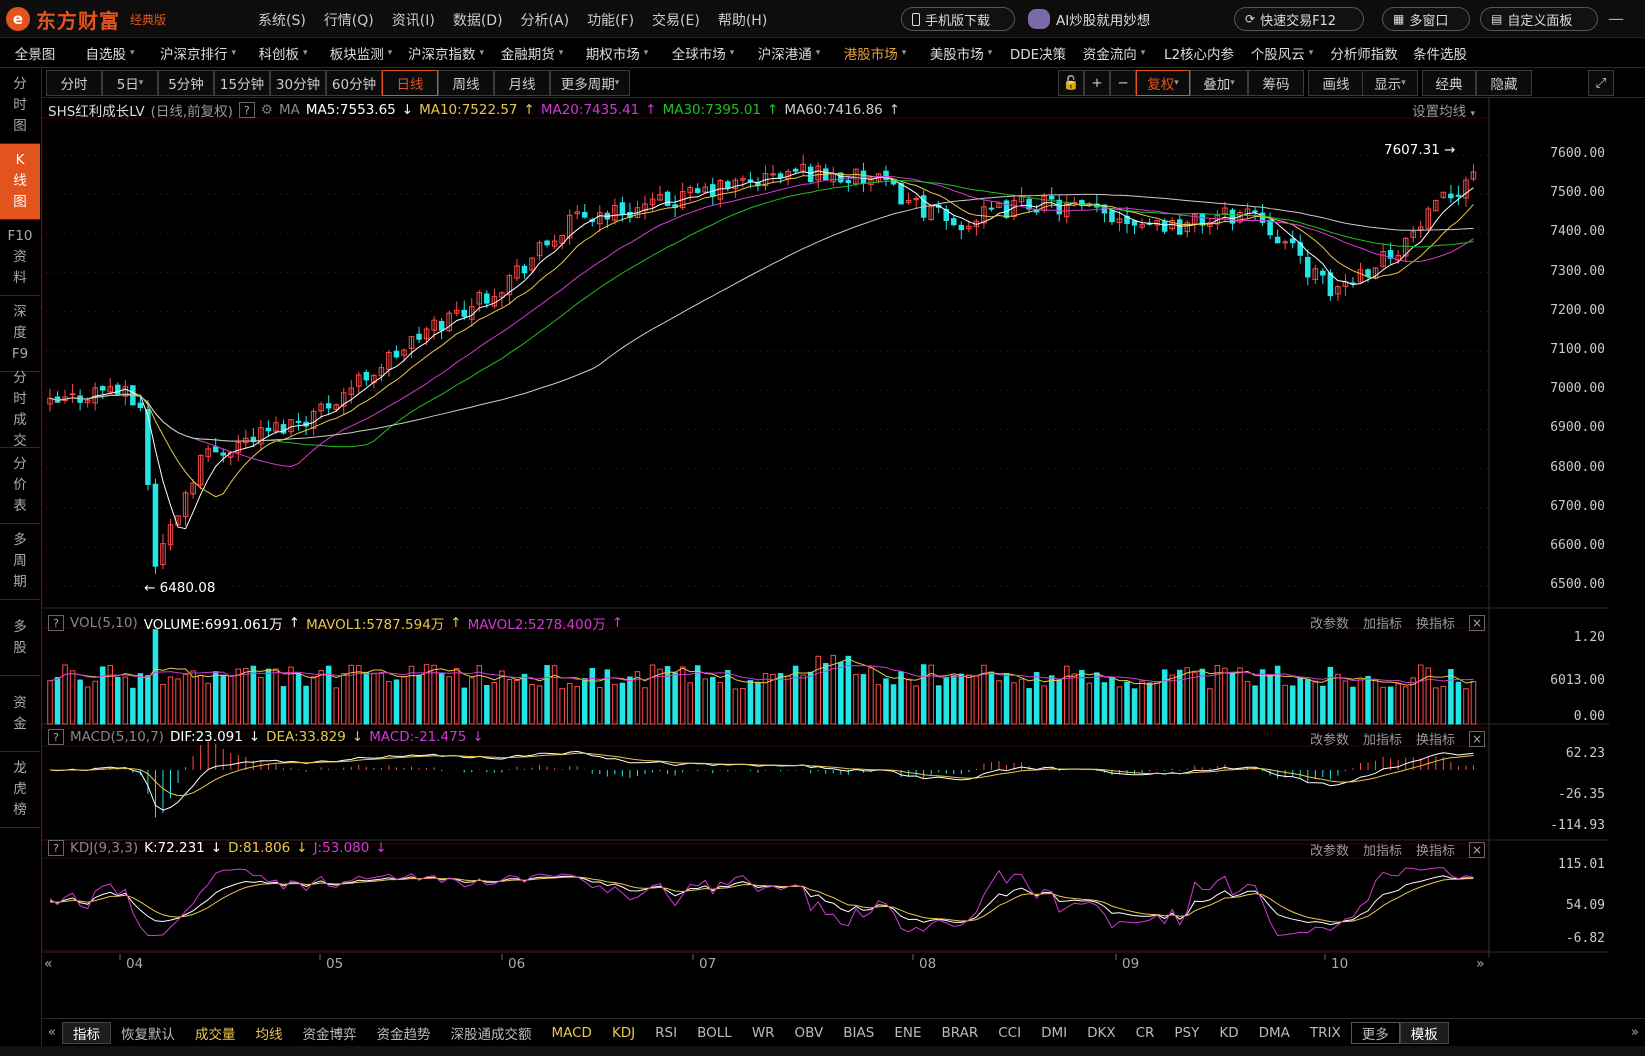 This screenshot has width=1645, height=1056. Describe the element at coordinates (676, 21) in the screenshot. I see `menu-item: 交易(E)` at that location.